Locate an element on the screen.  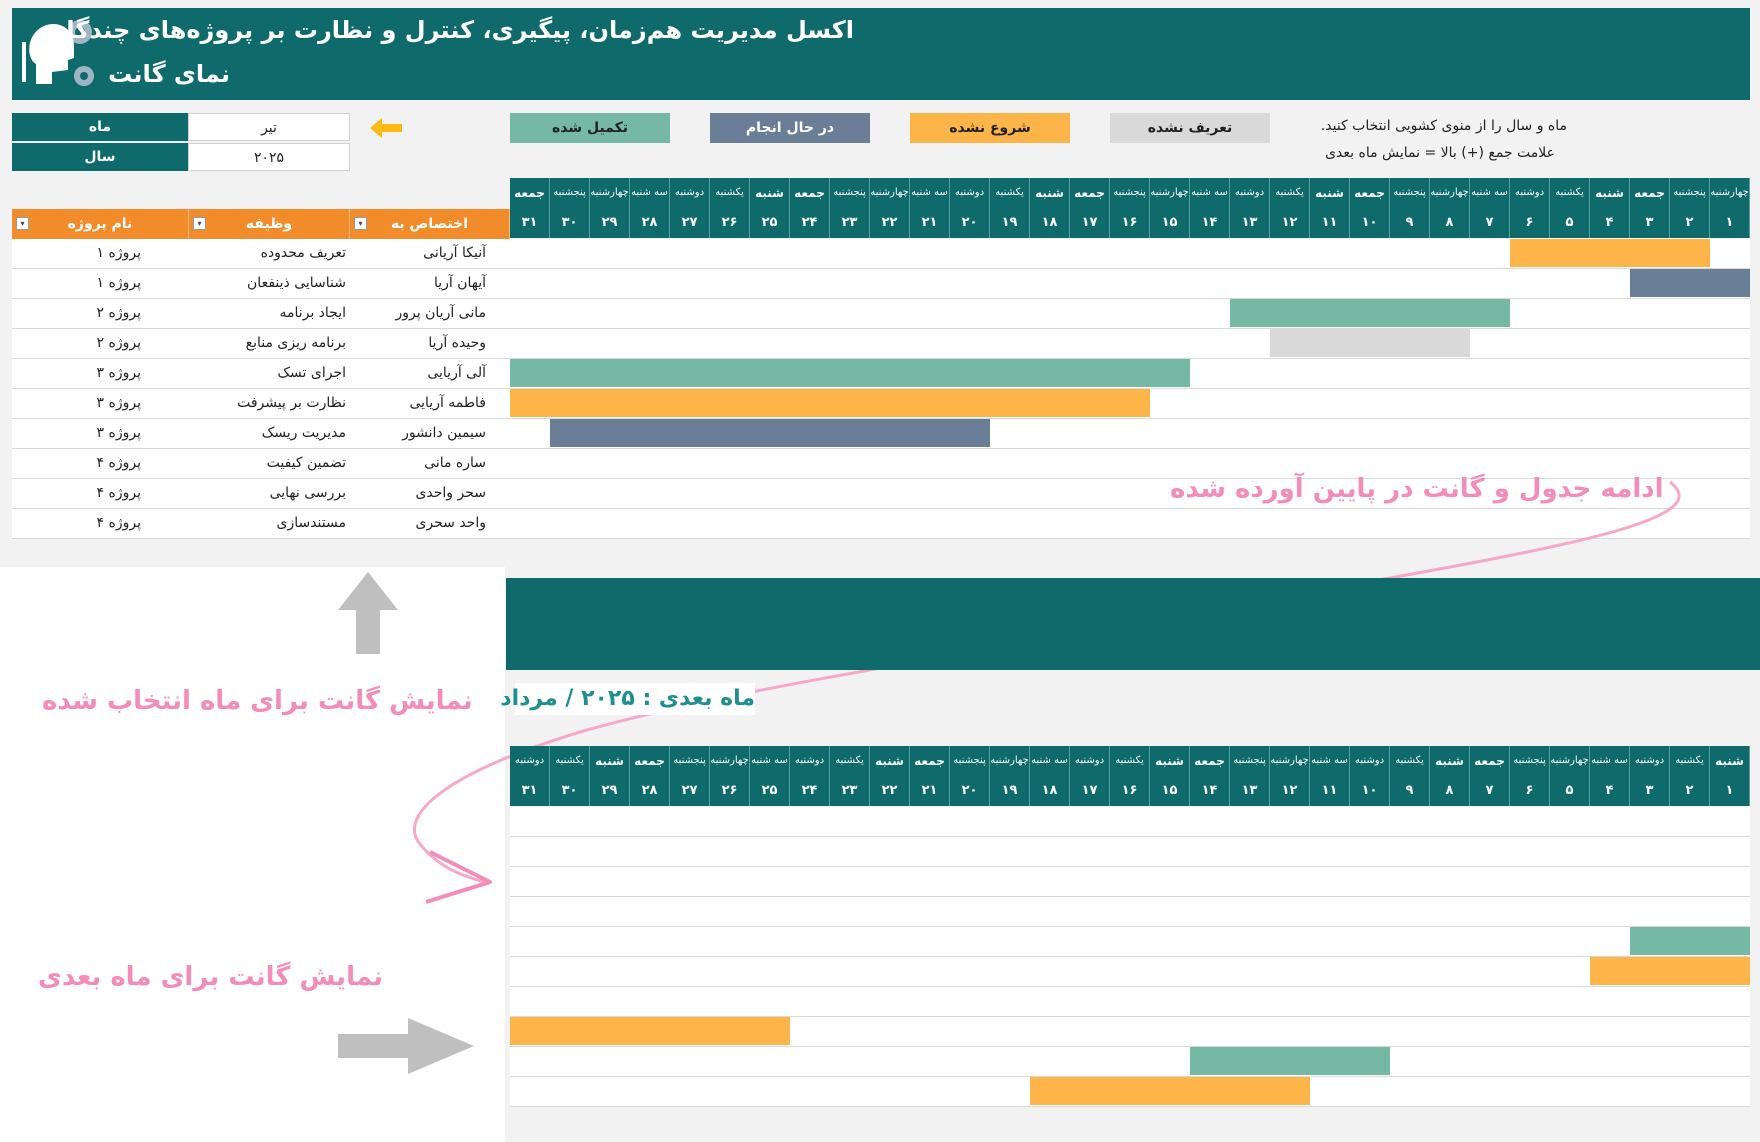
next-weekday-9: یکشنبه is located at coordinates (1410, 761).